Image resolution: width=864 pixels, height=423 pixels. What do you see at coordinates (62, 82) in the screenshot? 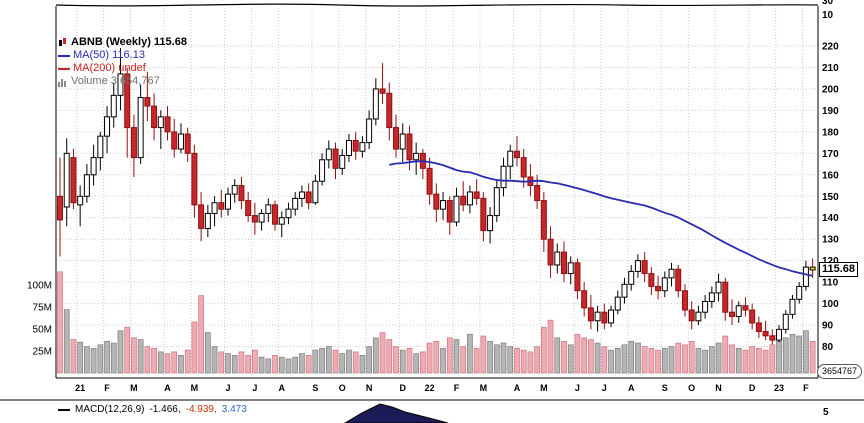
I see `volume-icon` at bounding box center [62, 82].